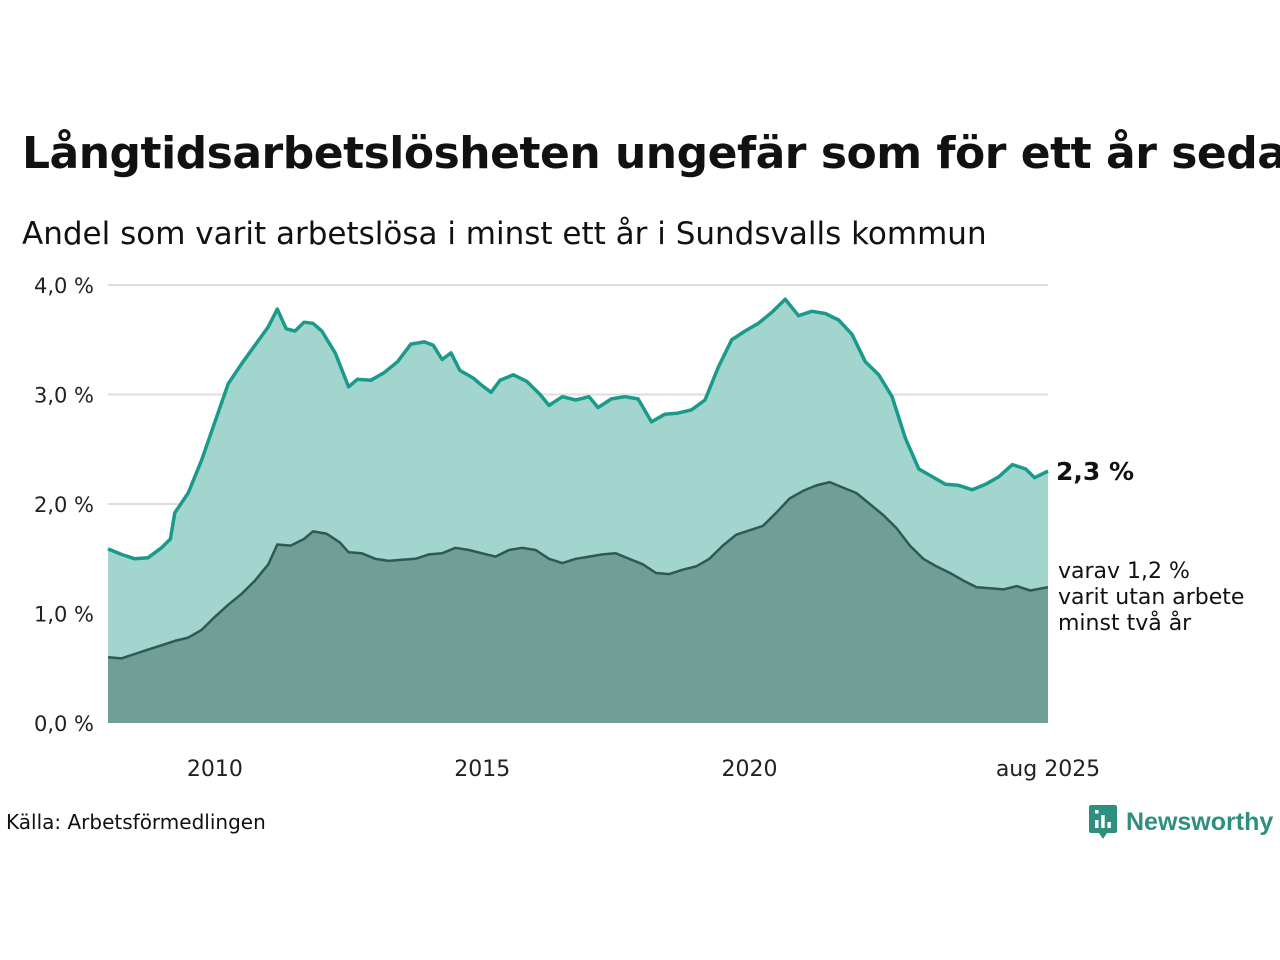 Image resolution: width=1280 pixels, height=960 pixels. I want to click on brand-logo: Newsworthy, so click(1180, 822).